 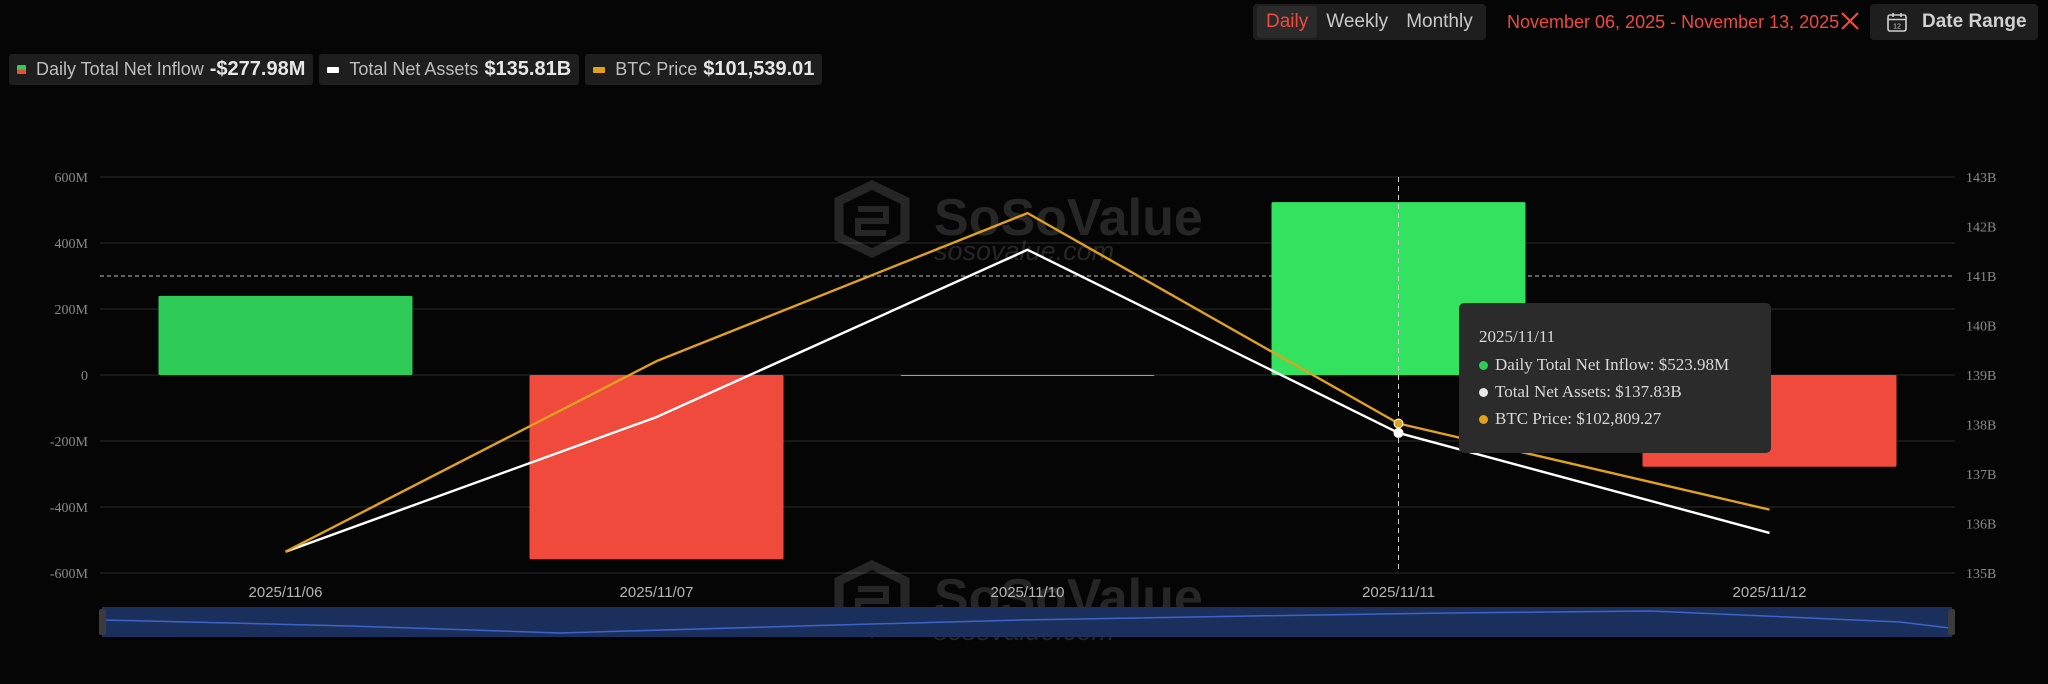 What do you see at coordinates (1287, 22) in the screenshot?
I see `period-daily-button: Daily` at bounding box center [1287, 22].